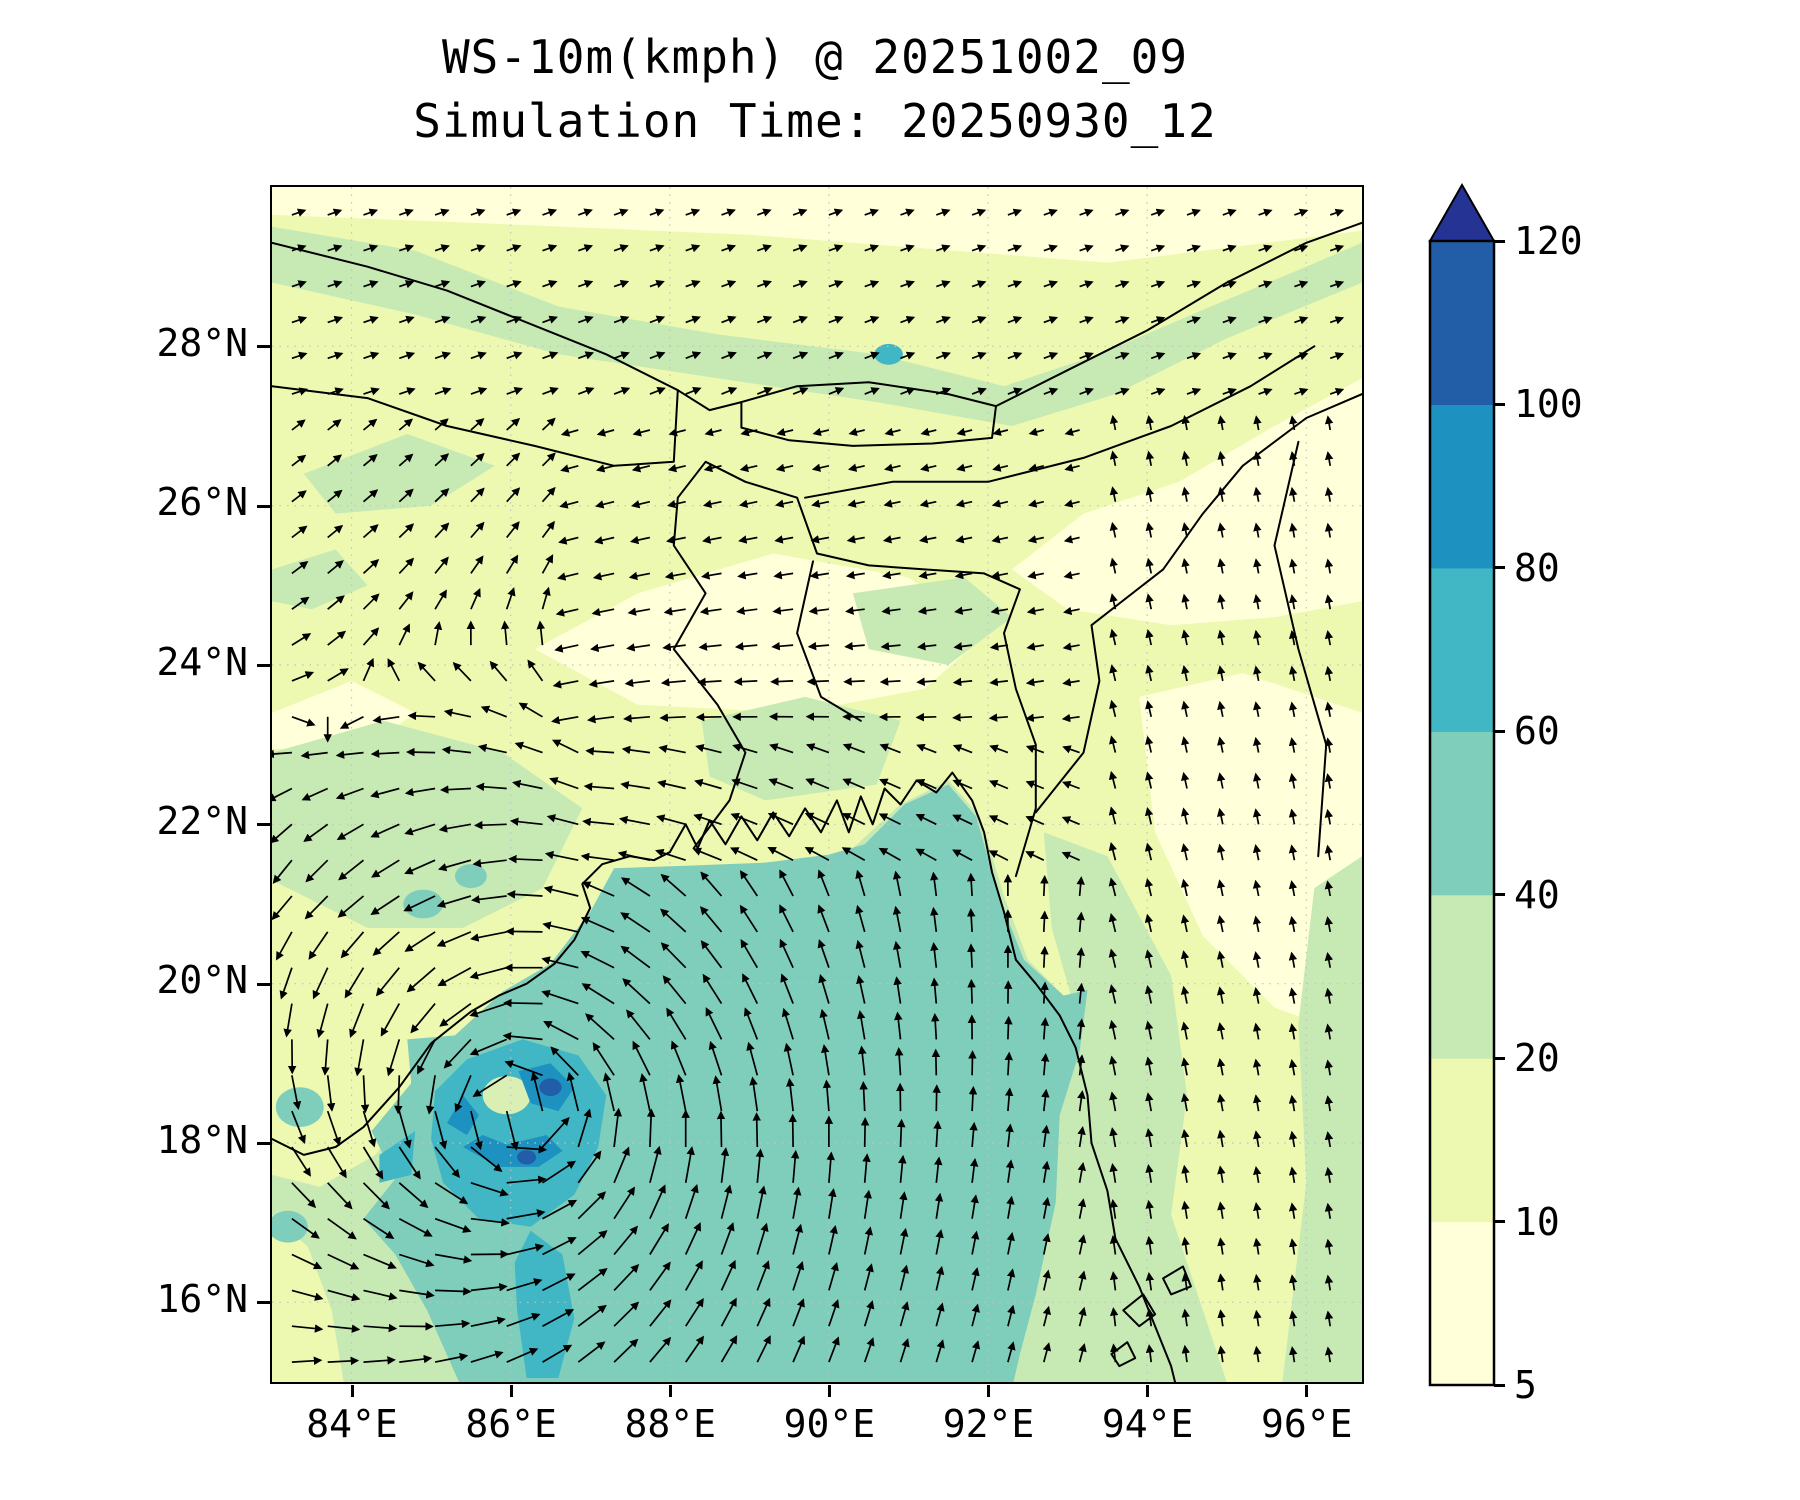  Describe the element at coordinates (202, 820) in the screenshot. I see `y-axis-tick-label: 22°N` at that location.